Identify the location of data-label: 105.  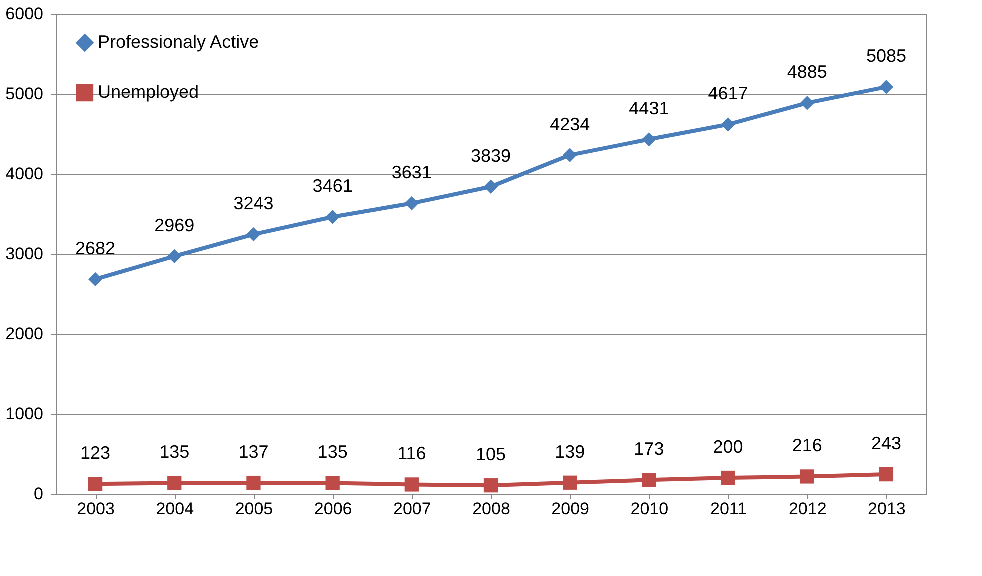
(491, 454).